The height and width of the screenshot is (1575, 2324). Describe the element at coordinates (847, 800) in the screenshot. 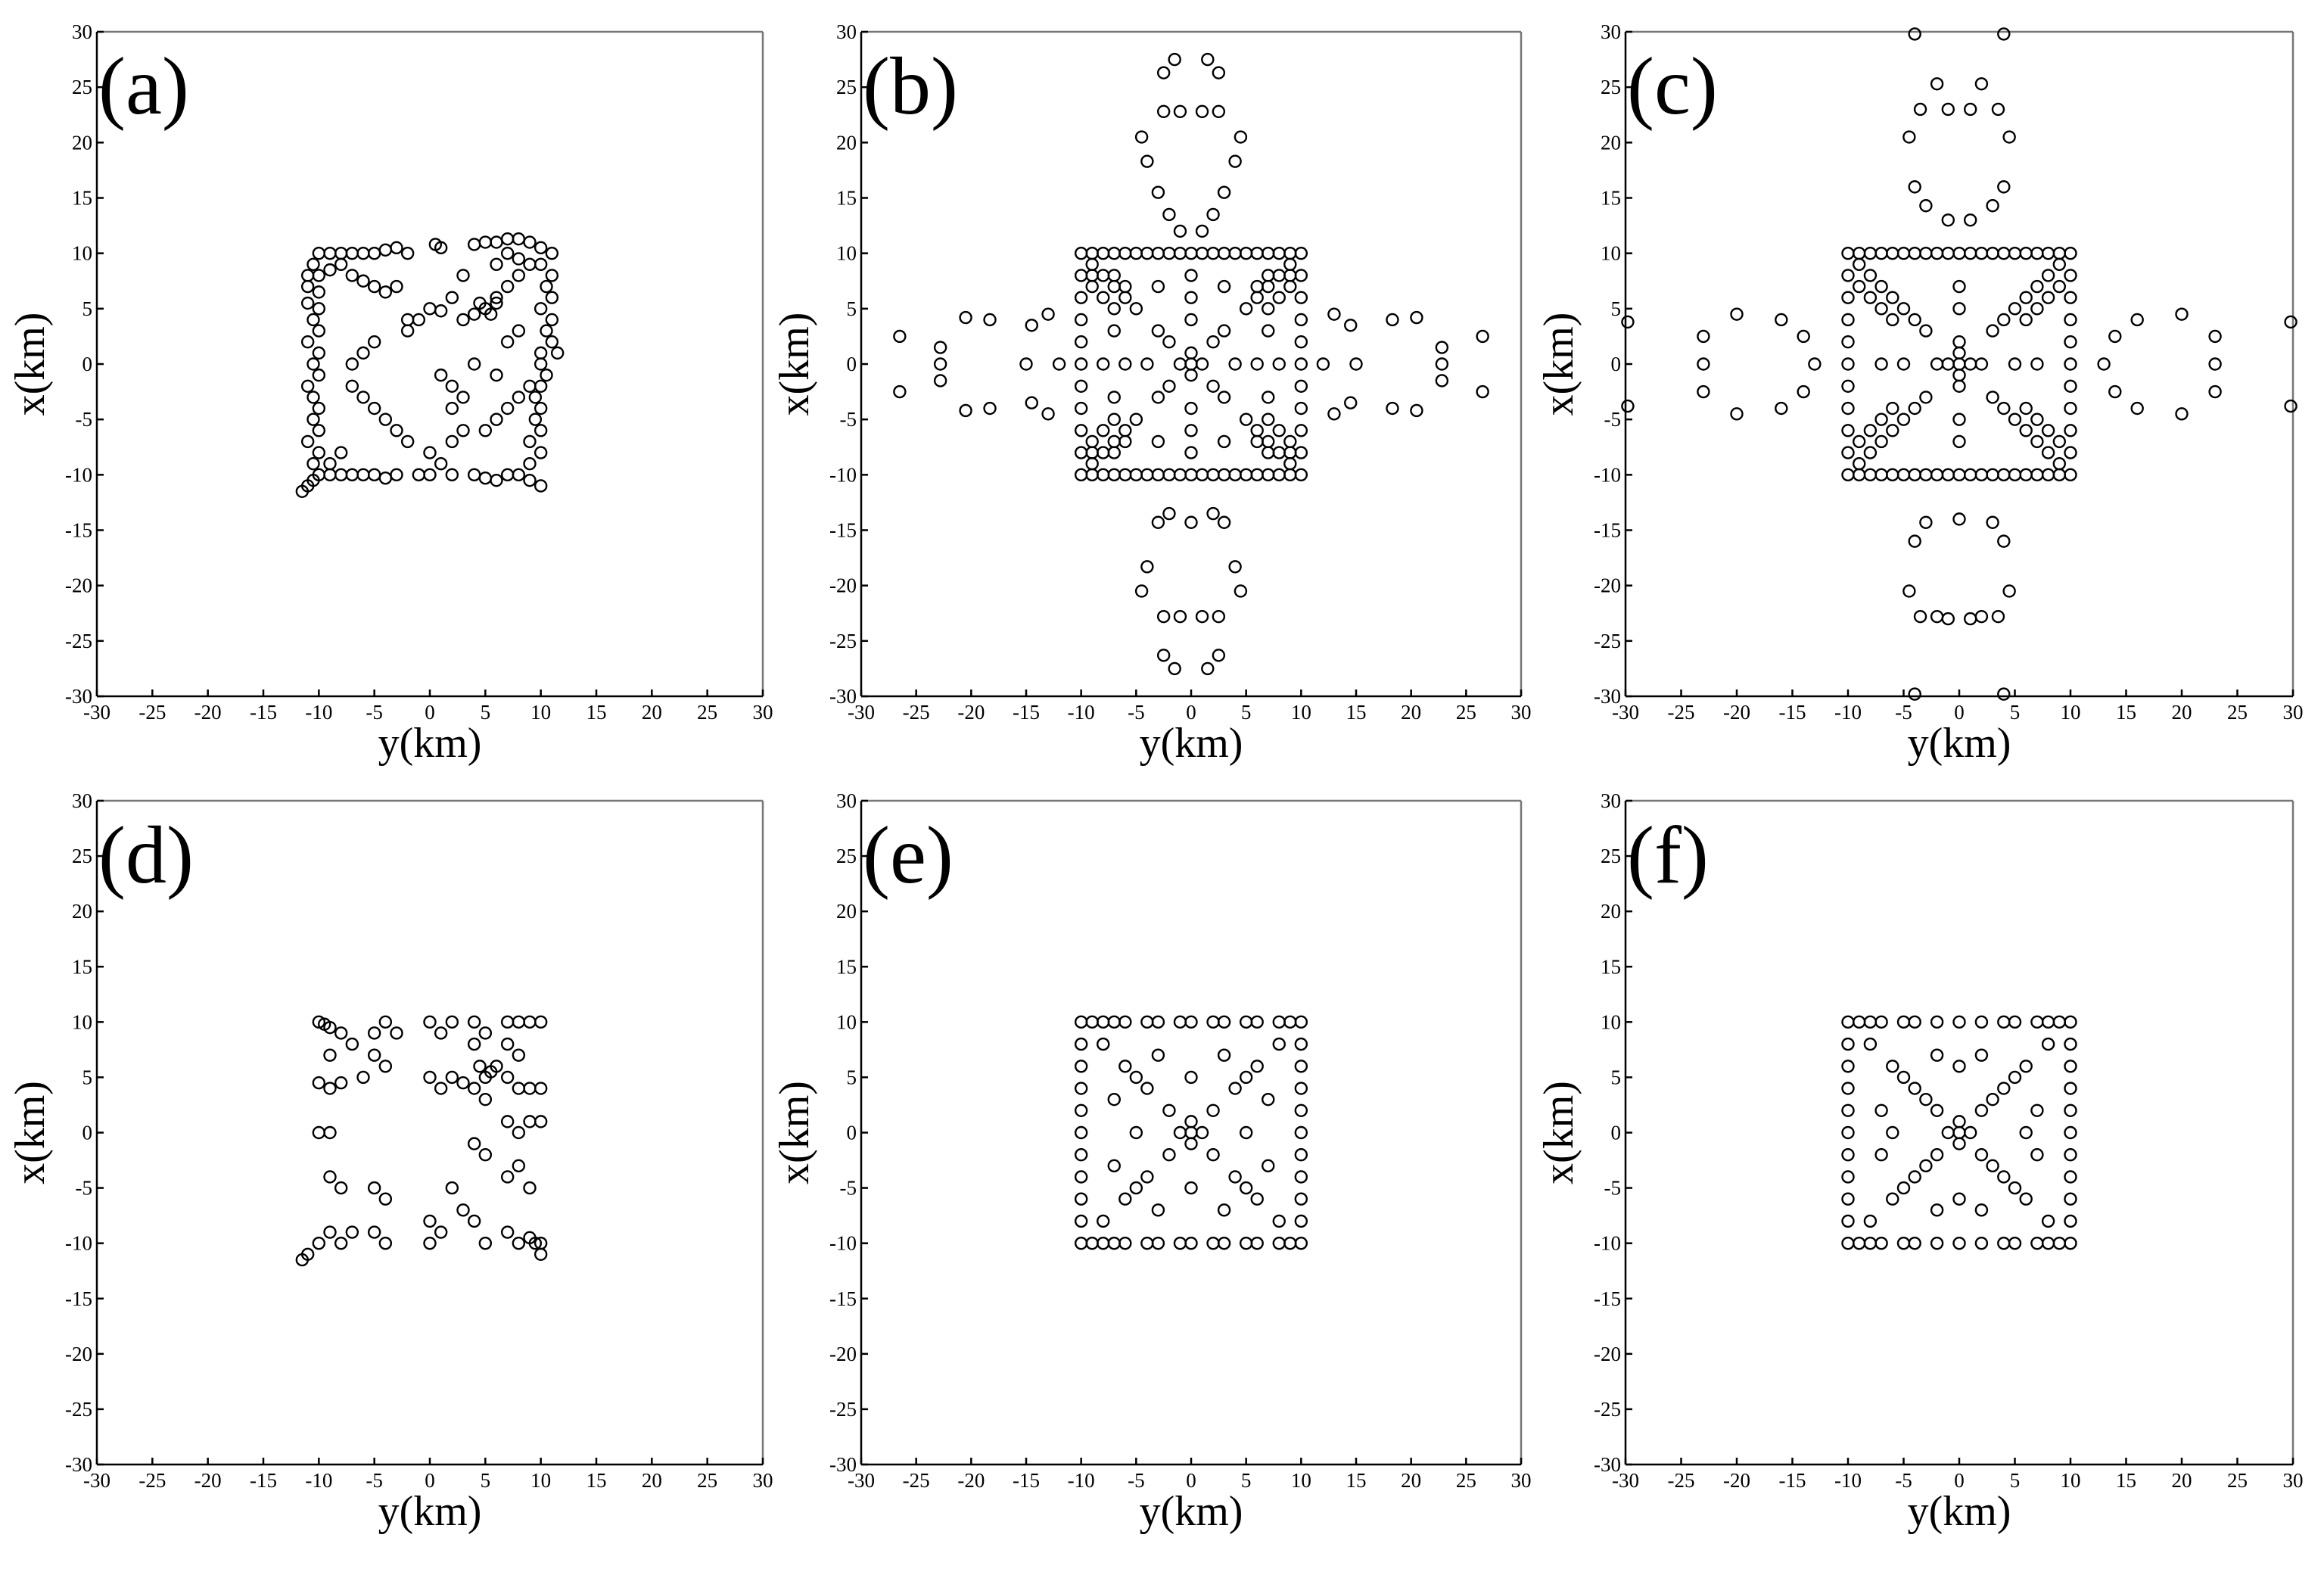

I see `y-tick-label: 30` at that location.